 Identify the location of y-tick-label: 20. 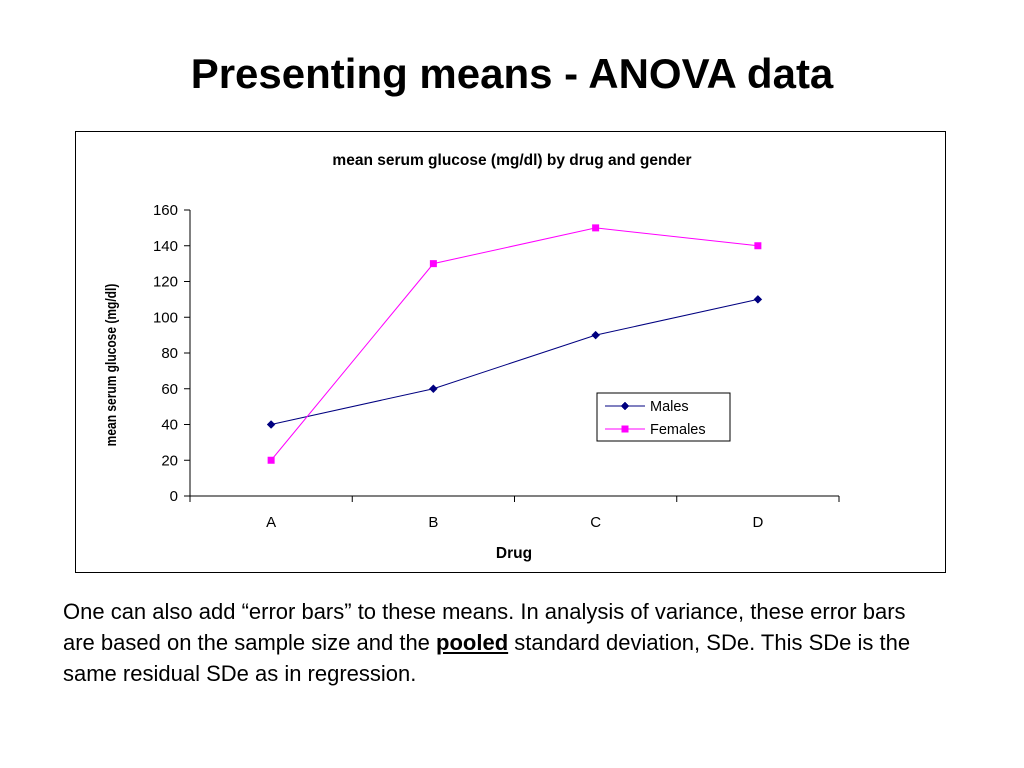
(169, 460).